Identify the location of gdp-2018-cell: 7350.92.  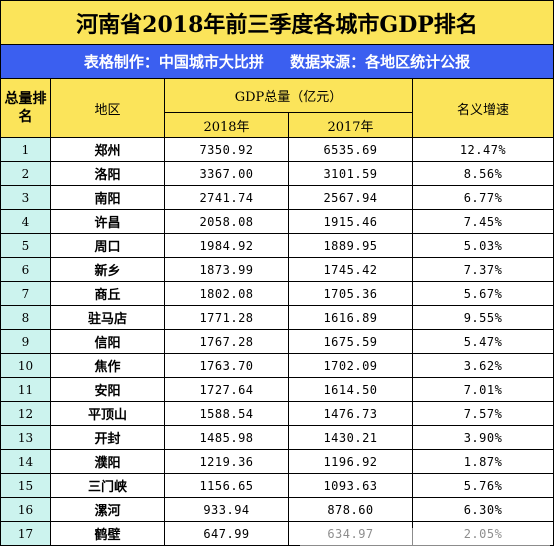
(226, 149).